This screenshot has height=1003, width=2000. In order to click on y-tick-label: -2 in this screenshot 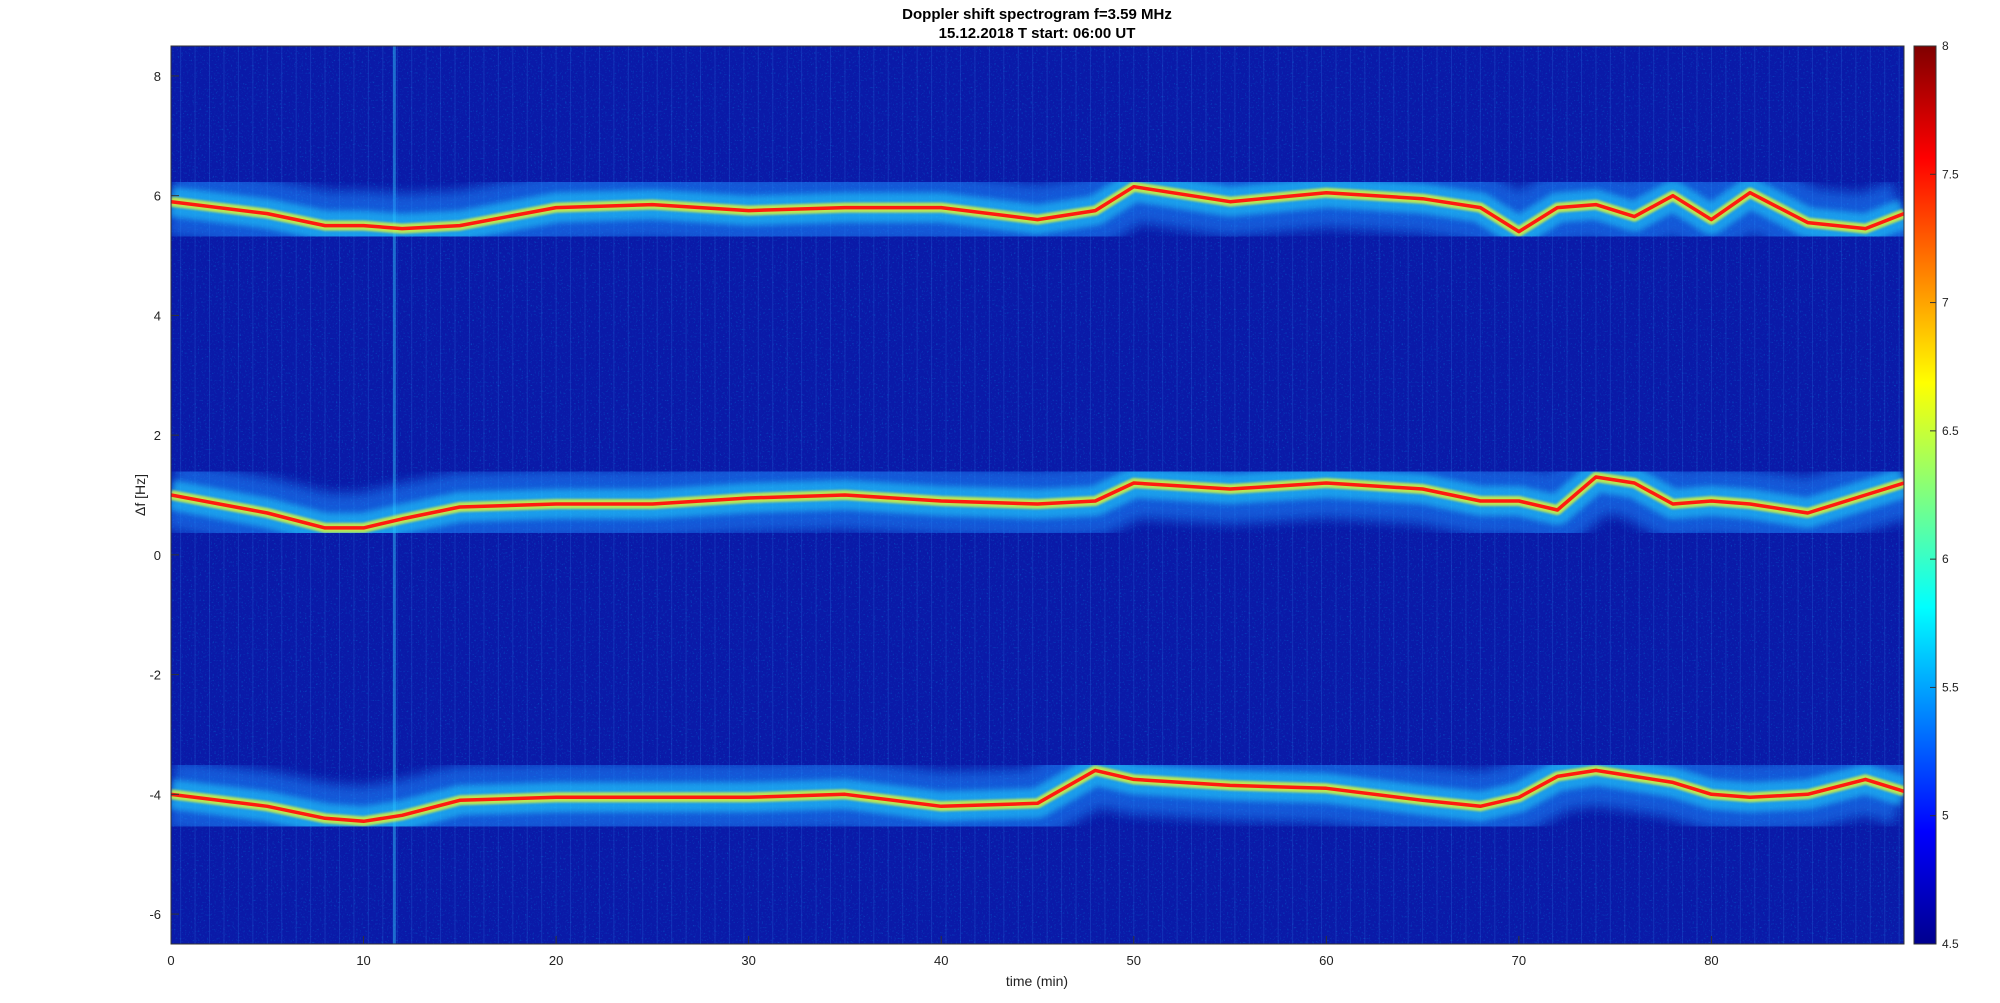, I will do `click(155, 675)`.